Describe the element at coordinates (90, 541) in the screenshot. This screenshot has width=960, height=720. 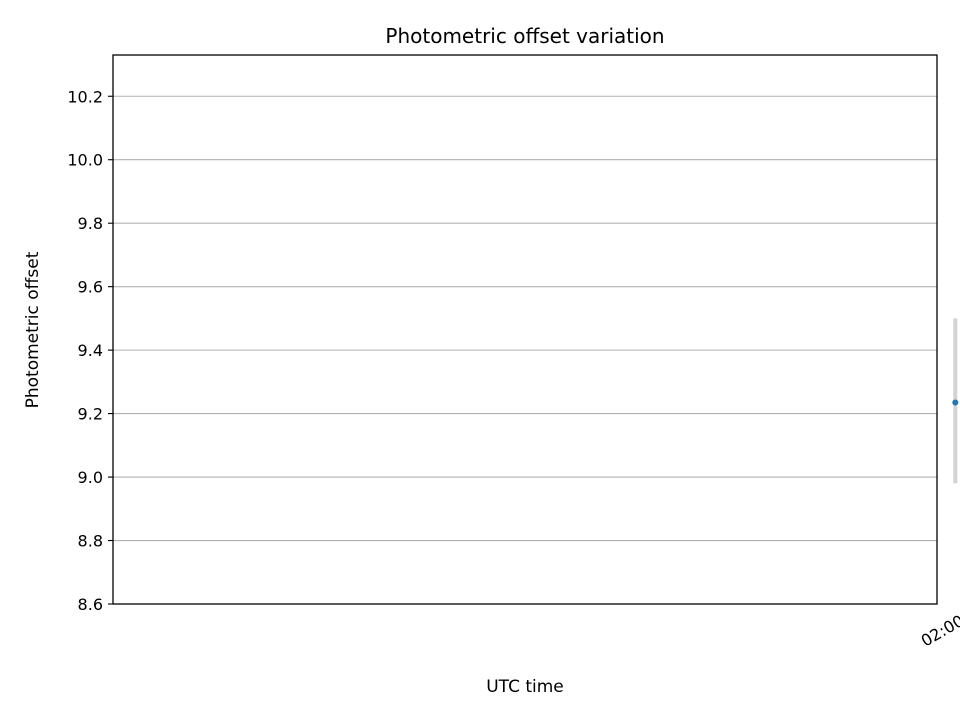
I see `y-tick-label: 8.8` at that location.